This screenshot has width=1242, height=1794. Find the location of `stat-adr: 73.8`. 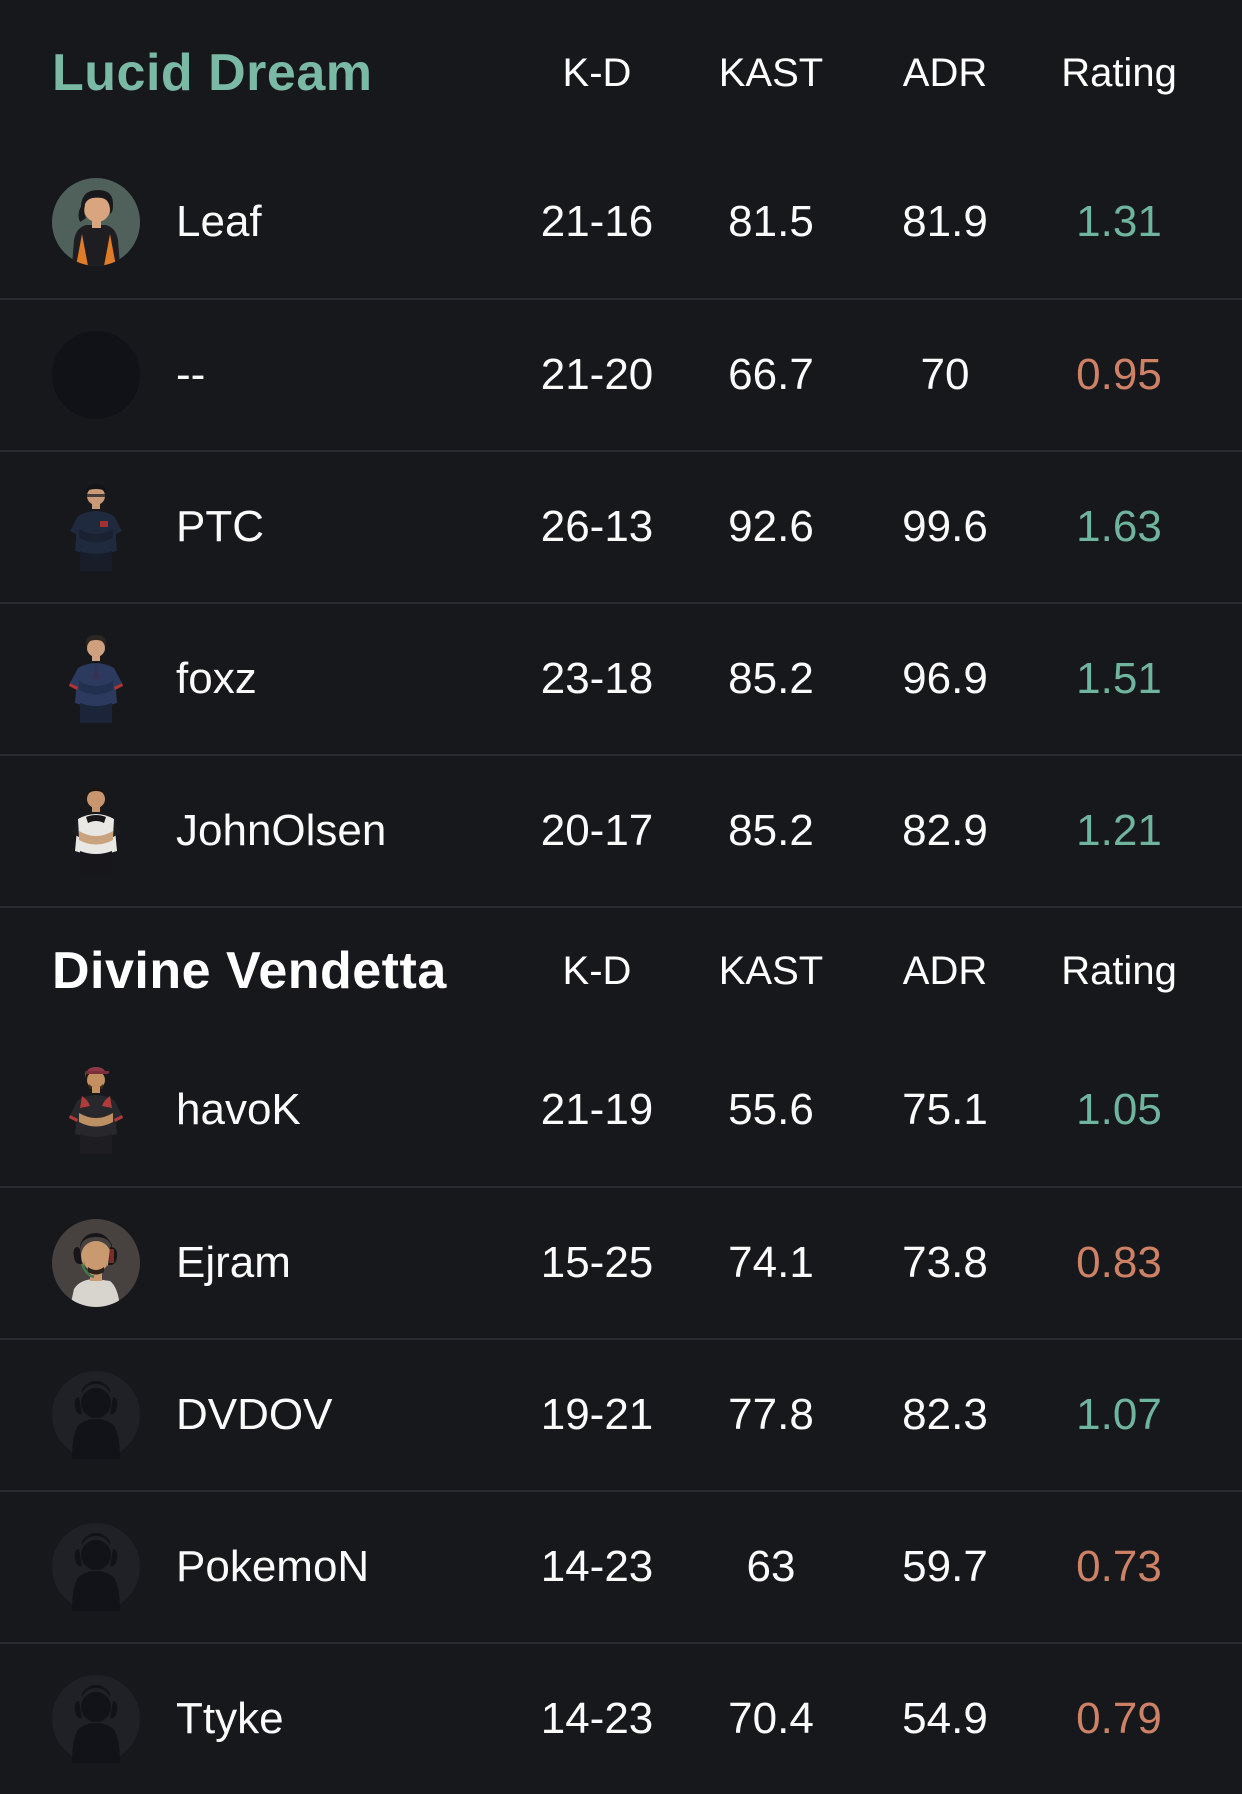

stat-adr: 73.8 is located at coordinates (945, 1262).